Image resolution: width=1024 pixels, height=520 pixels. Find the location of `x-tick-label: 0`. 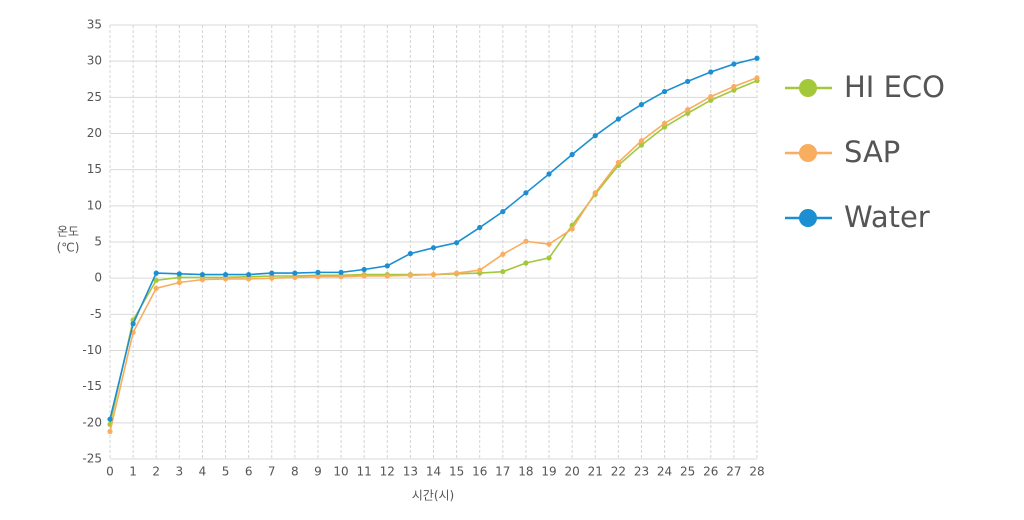

x-tick-label: 0 is located at coordinates (110, 472).